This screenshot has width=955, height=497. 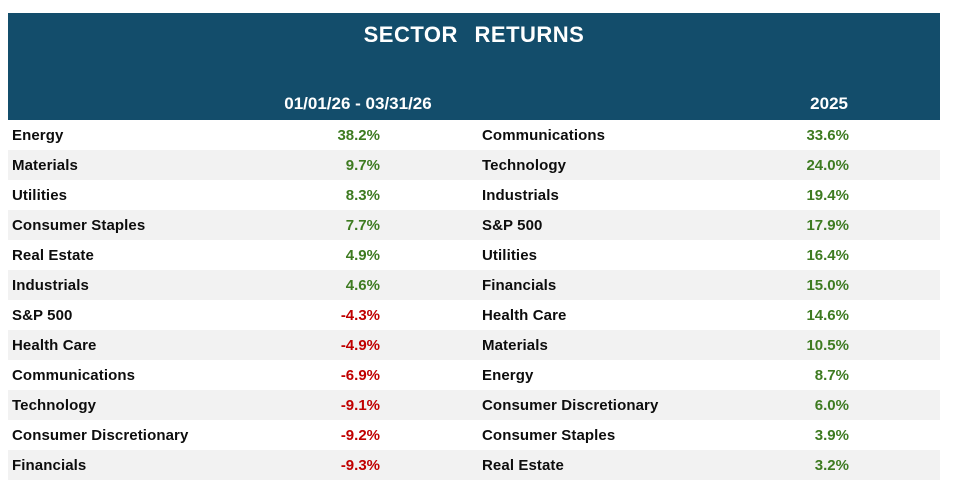 What do you see at coordinates (827, 225) in the screenshot?
I see `return-value: 17.9%` at bounding box center [827, 225].